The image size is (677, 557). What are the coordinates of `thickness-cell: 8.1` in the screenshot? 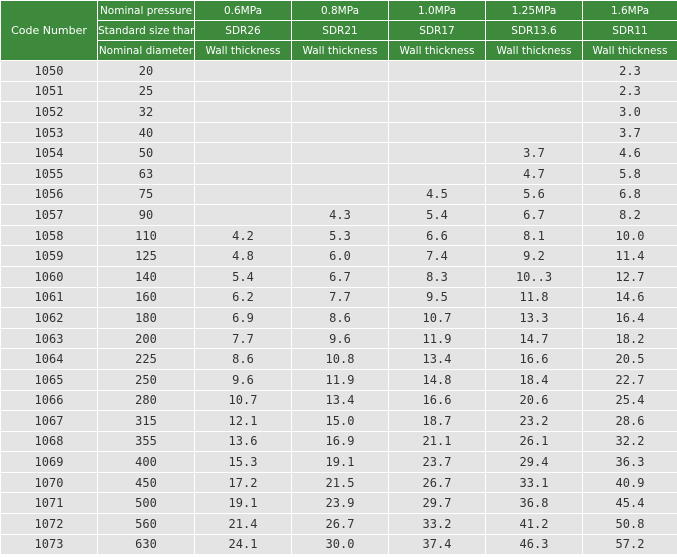 It's located at (534, 235).